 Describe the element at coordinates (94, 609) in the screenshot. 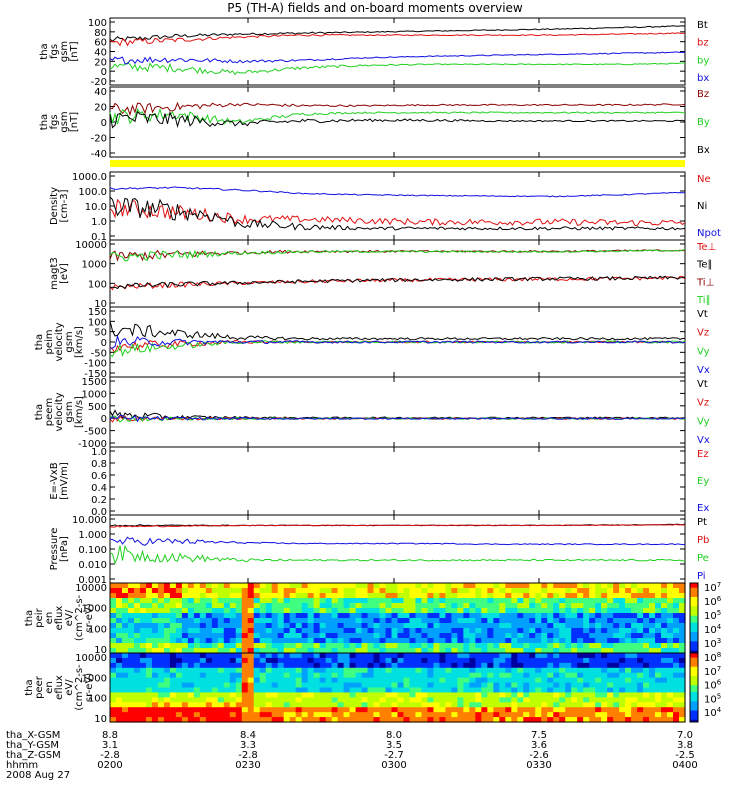

I see `y-tick-label: 1000` at that location.